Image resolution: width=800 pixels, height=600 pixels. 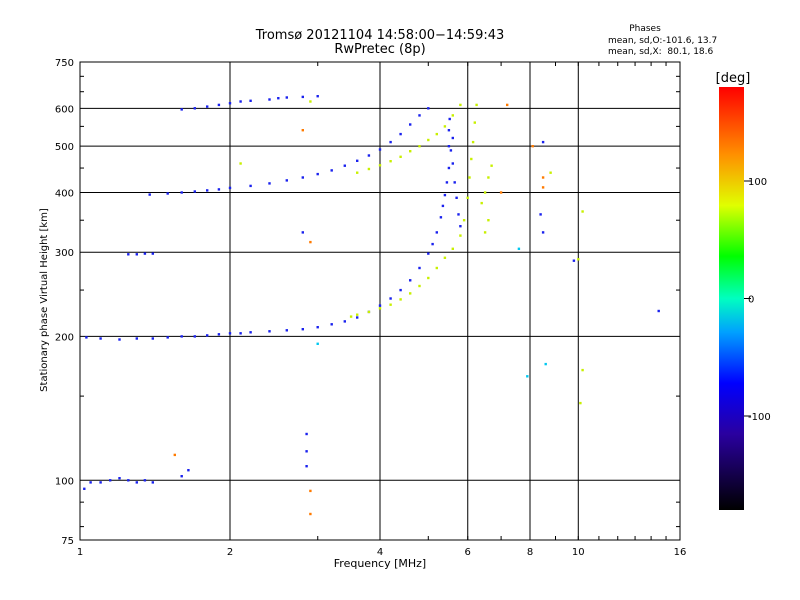 What do you see at coordinates (44, 300) in the screenshot?
I see `y-axis-label: Stationary phase Virtual Height [km]` at bounding box center [44, 300].